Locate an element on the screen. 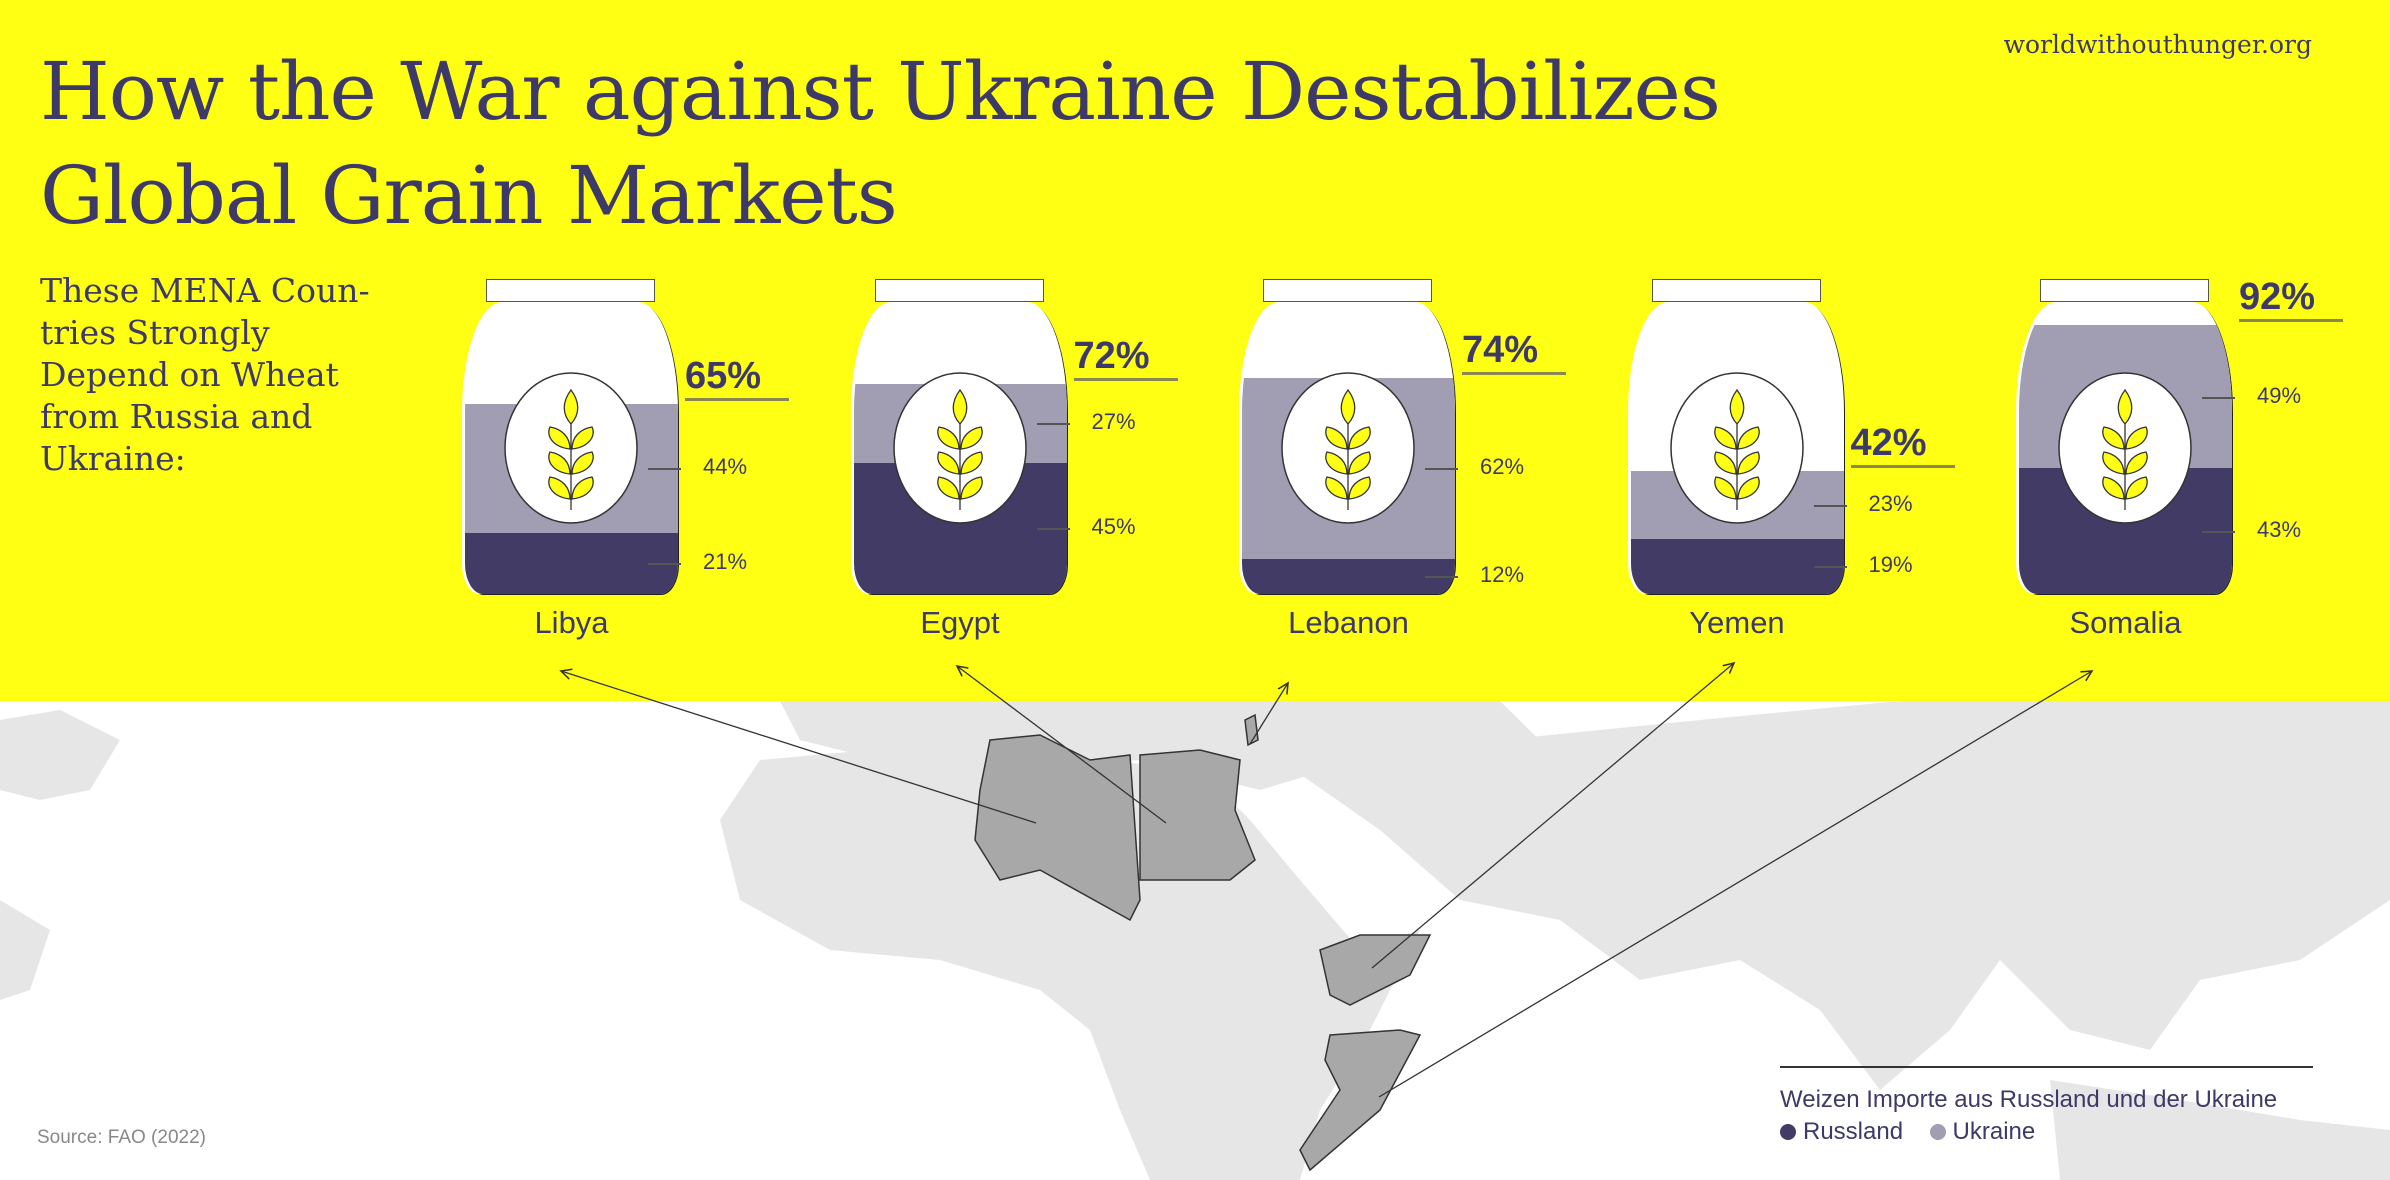  russia-label-libya: 21% is located at coordinates (725, 562).